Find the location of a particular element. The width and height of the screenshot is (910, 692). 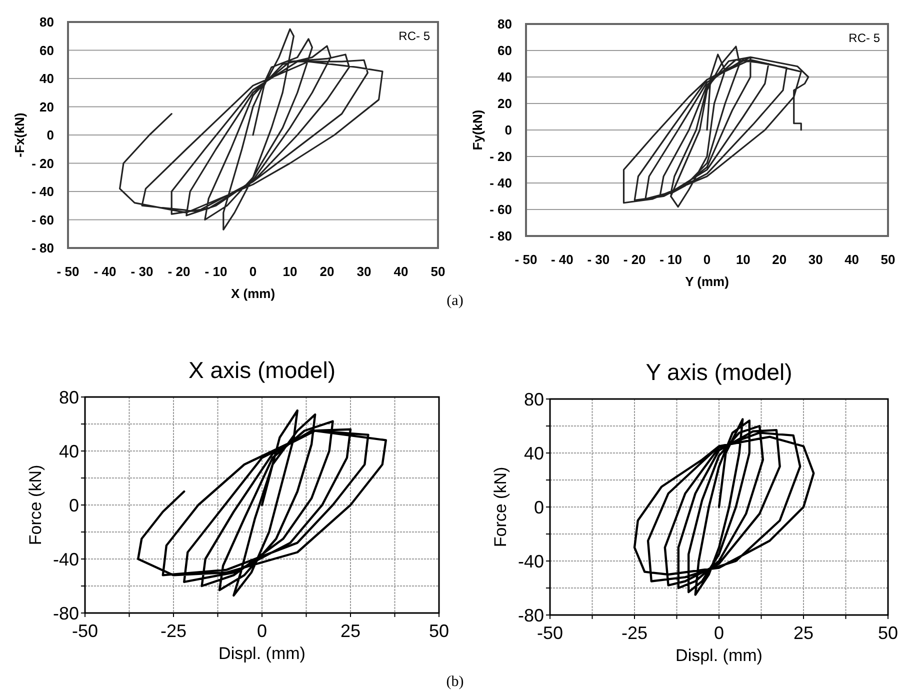

y-axis-title: -Fx(kN) is located at coordinates (19, 135).